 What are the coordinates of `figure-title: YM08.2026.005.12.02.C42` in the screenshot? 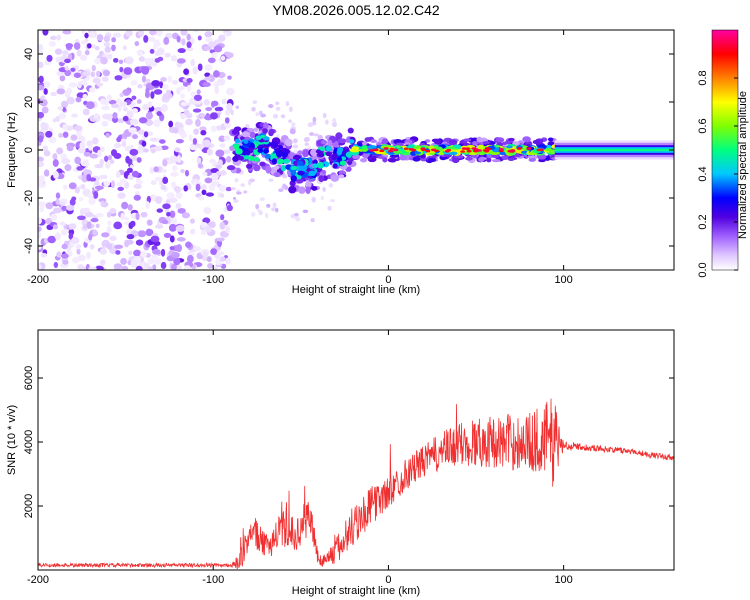 It's located at (356, 10).